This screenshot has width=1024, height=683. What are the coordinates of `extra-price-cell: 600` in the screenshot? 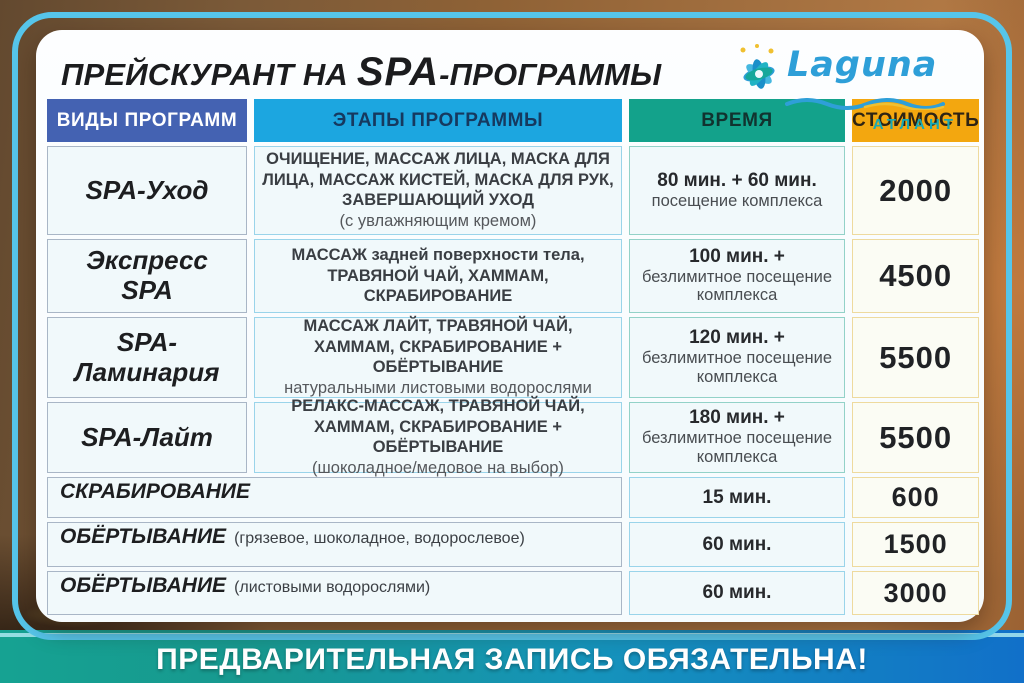 It's located at (916, 497).